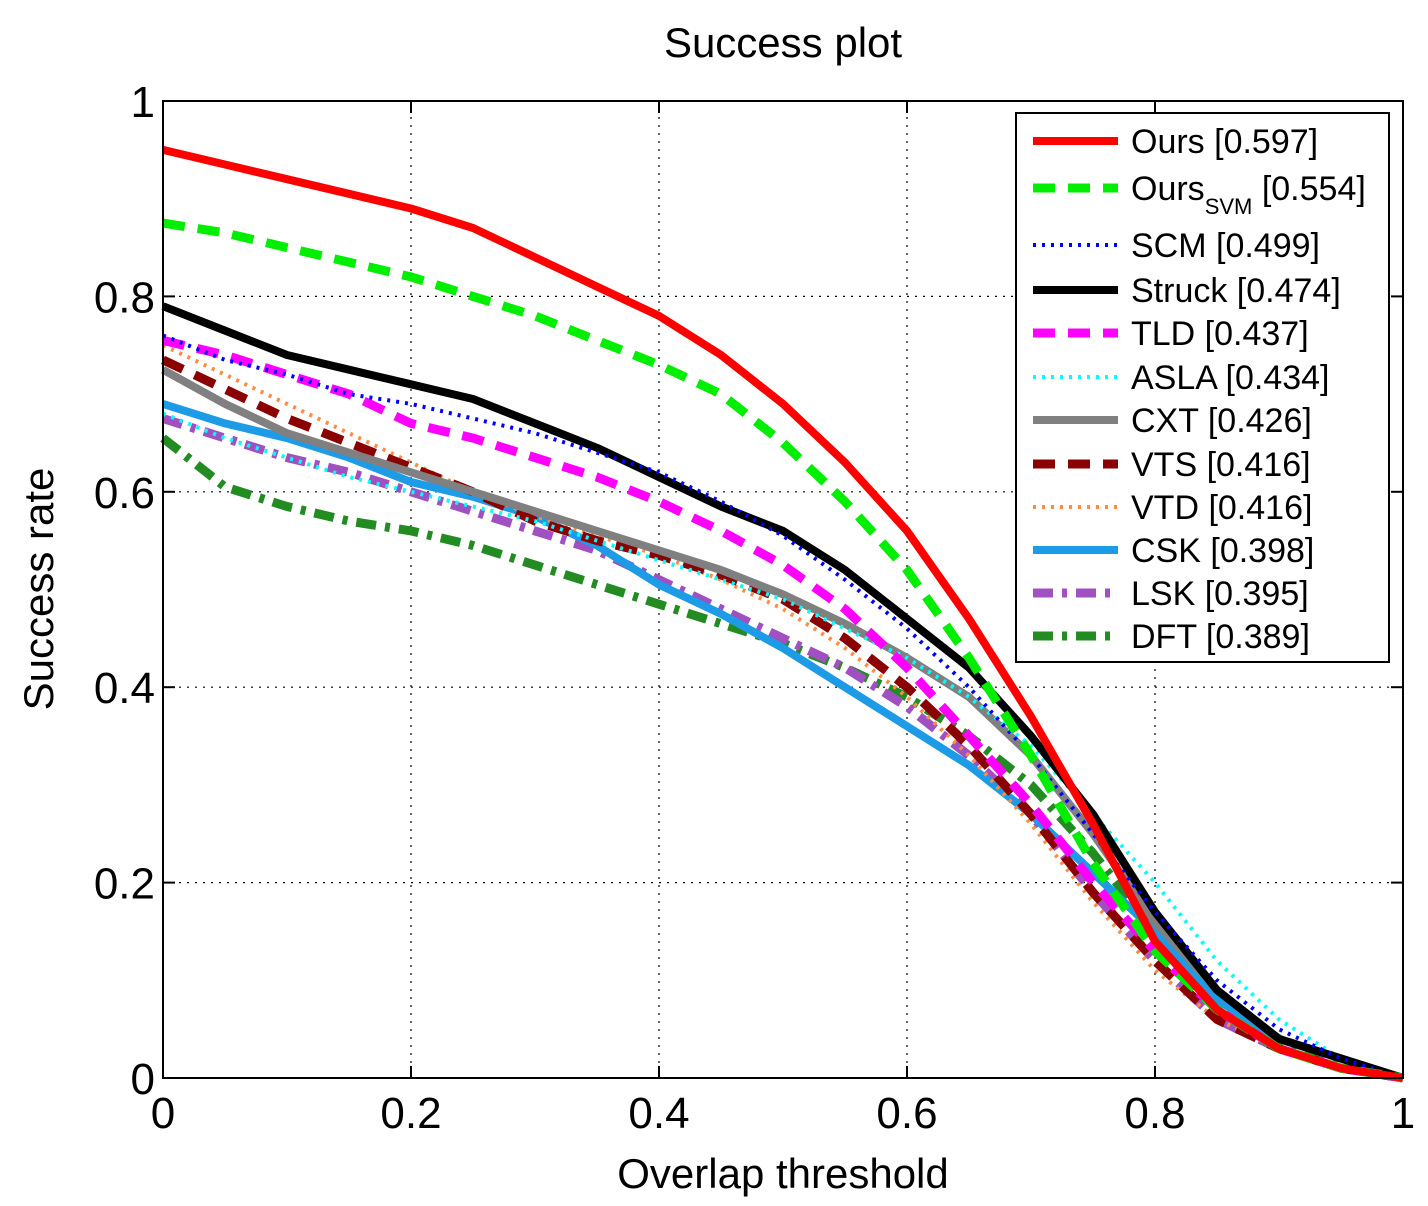 The width and height of the screenshot is (1428, 1206). What do you see at coordinates (1230, 378) in the screenshot?
I see `legend-label: ASLA [0.434]` at bounding box center [1230, 378].